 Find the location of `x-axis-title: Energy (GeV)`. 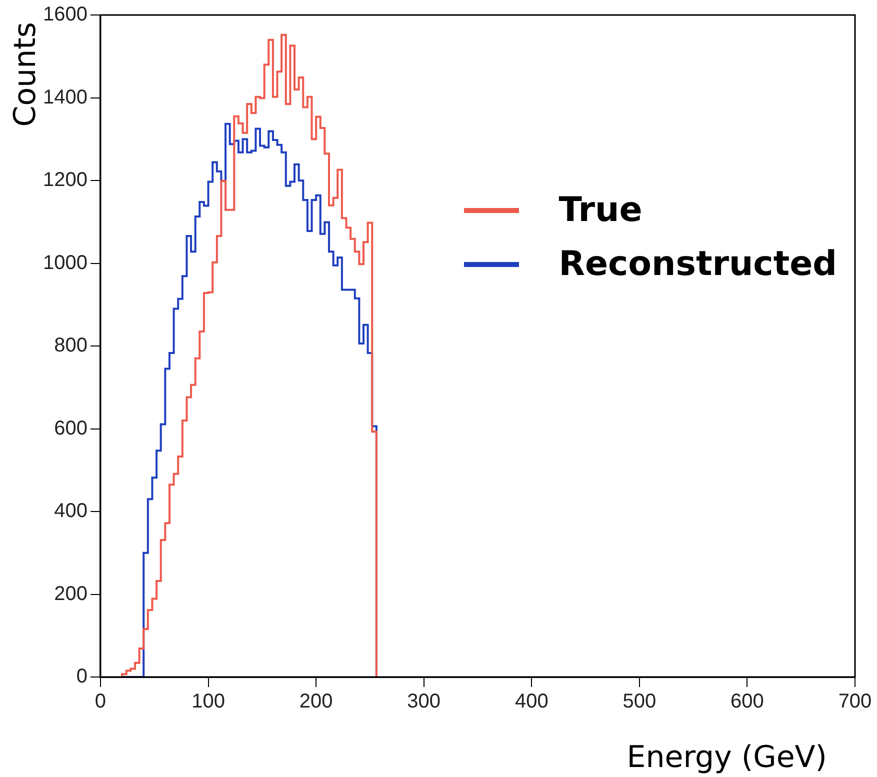

x-axis-title: Energy (GeV) is located at coordinates (726, 757).